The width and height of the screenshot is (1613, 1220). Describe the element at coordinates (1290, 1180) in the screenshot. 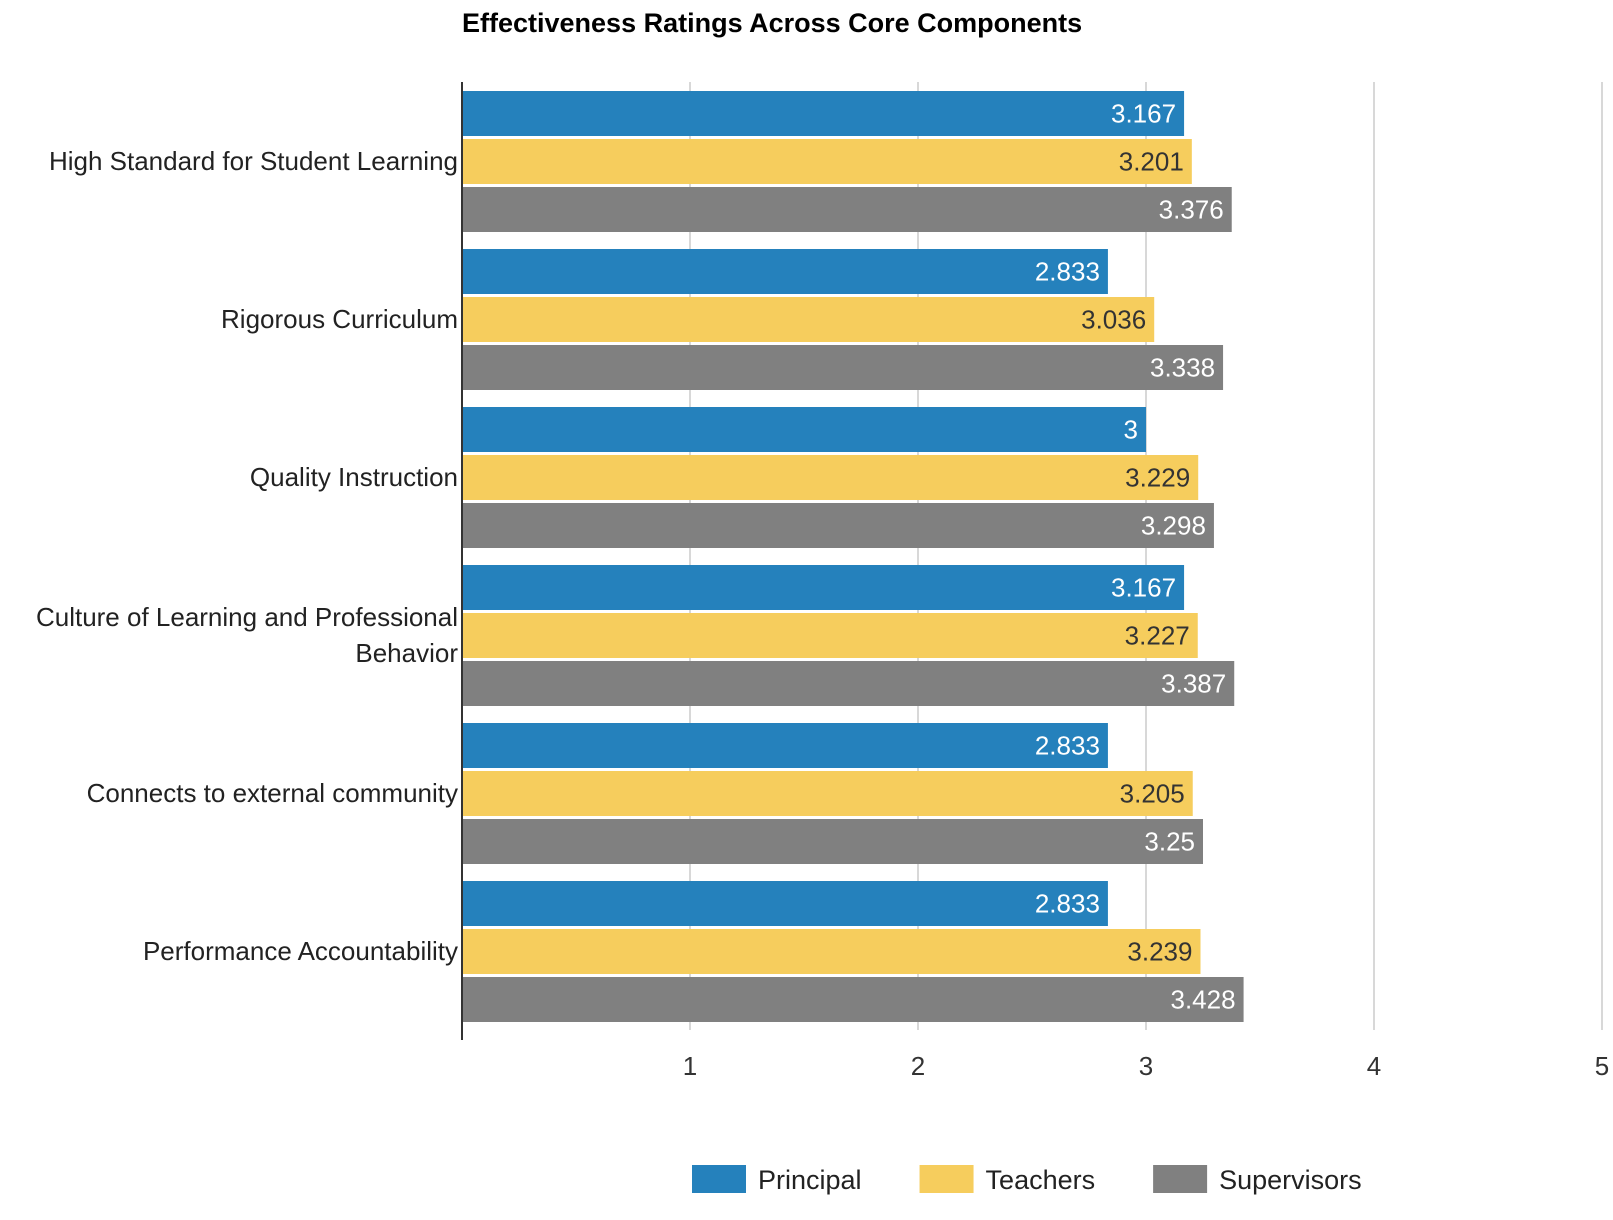

I see `legend-label: Supervisors` at that location.